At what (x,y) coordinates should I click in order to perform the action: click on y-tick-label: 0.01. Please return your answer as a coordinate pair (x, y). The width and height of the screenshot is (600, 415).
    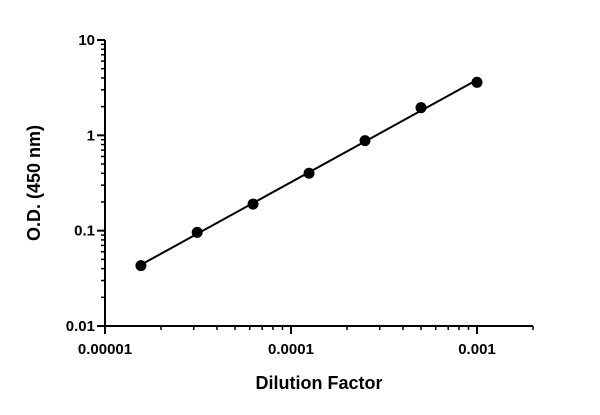
    Looking at the image, I should click on (80, 326).